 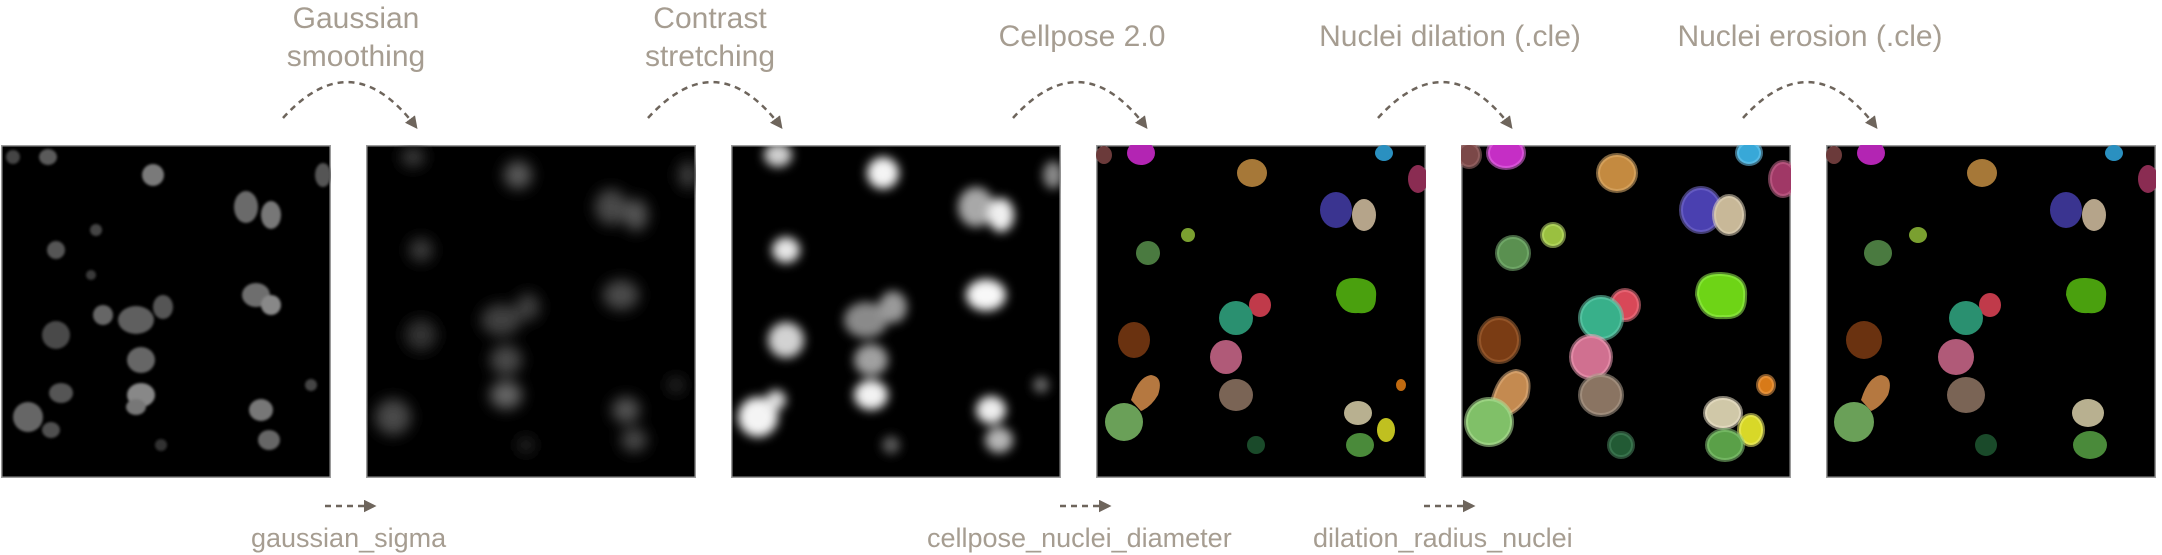 What do you see at coordinates (356, 56) in the screenshot?
I see `step-title-line: smoothing` at bounding box center [356, 56].